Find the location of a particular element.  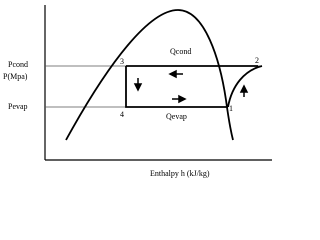

pcond-label: Pcond is located at coordinates (18, 64).